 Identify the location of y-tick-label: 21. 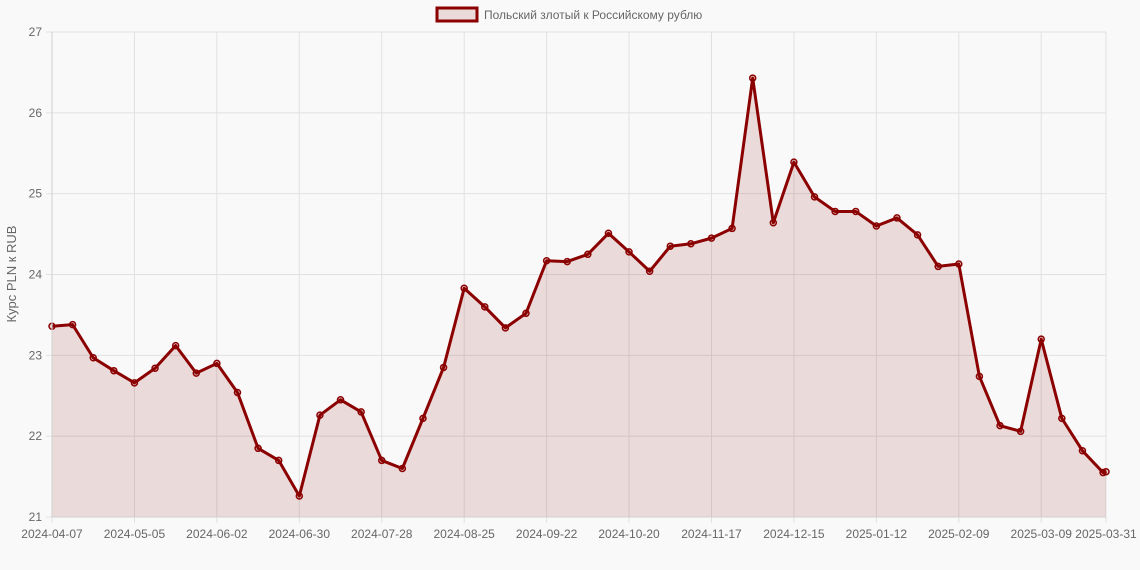
(36, 517).